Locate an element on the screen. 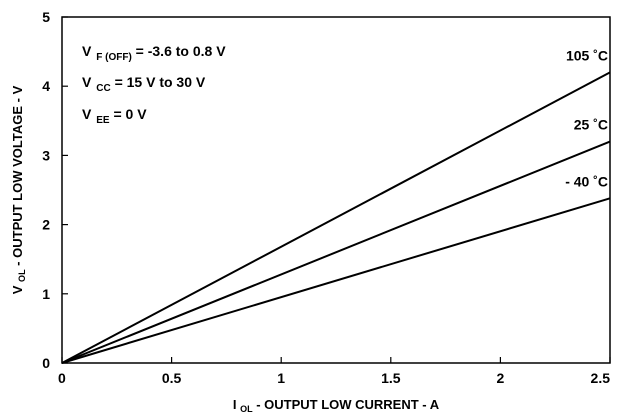 This screenshot has height=416, width=633. annotation-vf-off-rest: = -3.6 to 0.8 V is located at coordinates (181, 51).